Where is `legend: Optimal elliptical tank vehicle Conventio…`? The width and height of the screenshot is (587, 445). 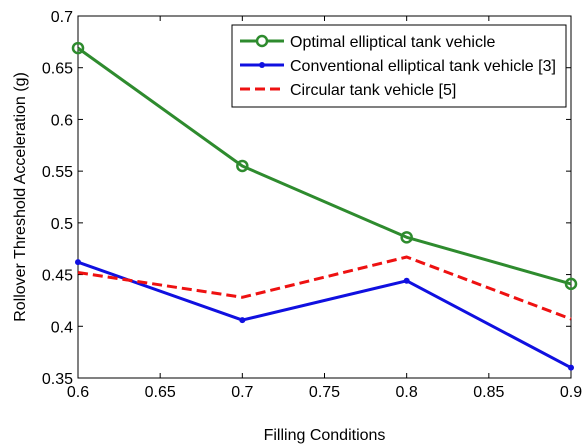
legend: Optimal elliptical tank vehicle Conventio… is located at coordinates (399, 66).